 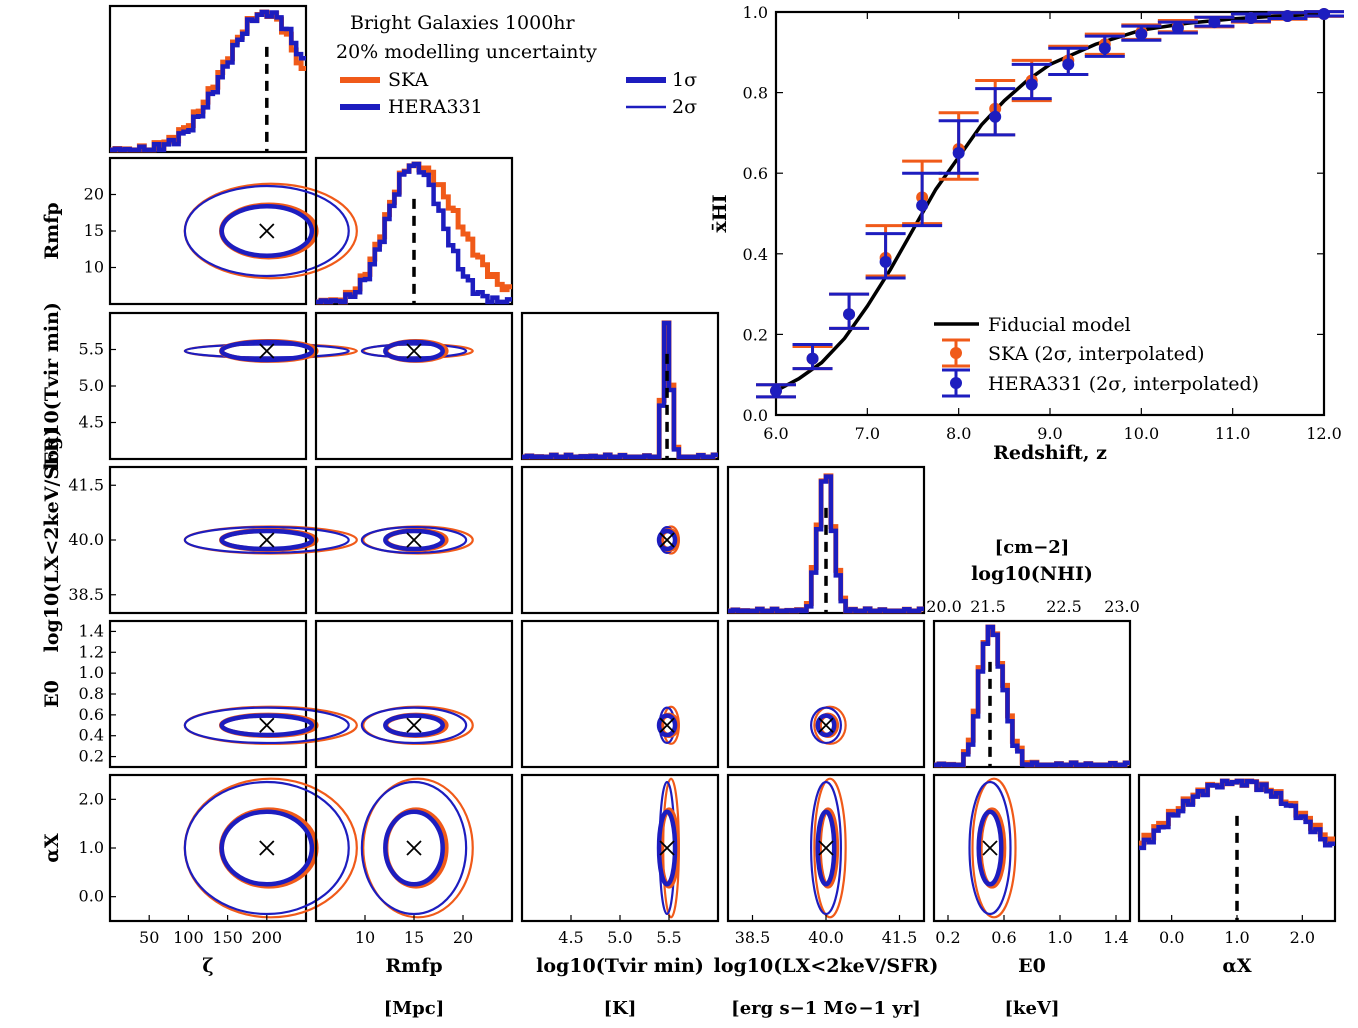 I want to click on xhi-y-tick-label: 0.8, so click(x=755, y=93).